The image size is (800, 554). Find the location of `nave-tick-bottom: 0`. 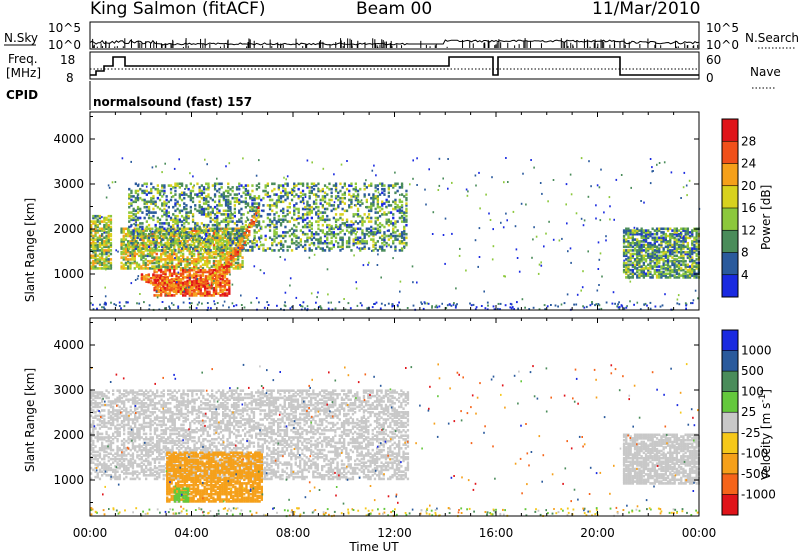

nave-tick-bottom: 0 is located at coordinates (710, 78).